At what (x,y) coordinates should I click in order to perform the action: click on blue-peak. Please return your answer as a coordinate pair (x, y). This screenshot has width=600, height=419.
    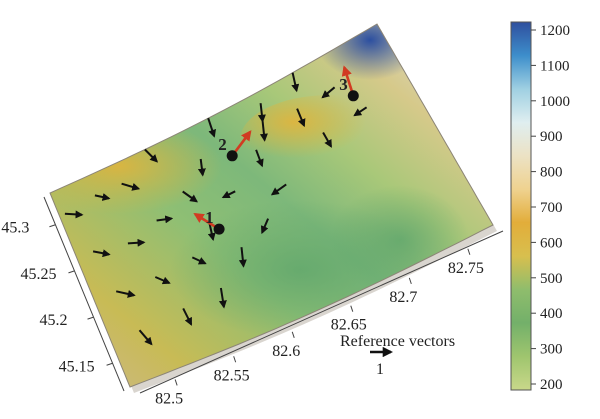
    Looking at the image, I should click on (370, 52).